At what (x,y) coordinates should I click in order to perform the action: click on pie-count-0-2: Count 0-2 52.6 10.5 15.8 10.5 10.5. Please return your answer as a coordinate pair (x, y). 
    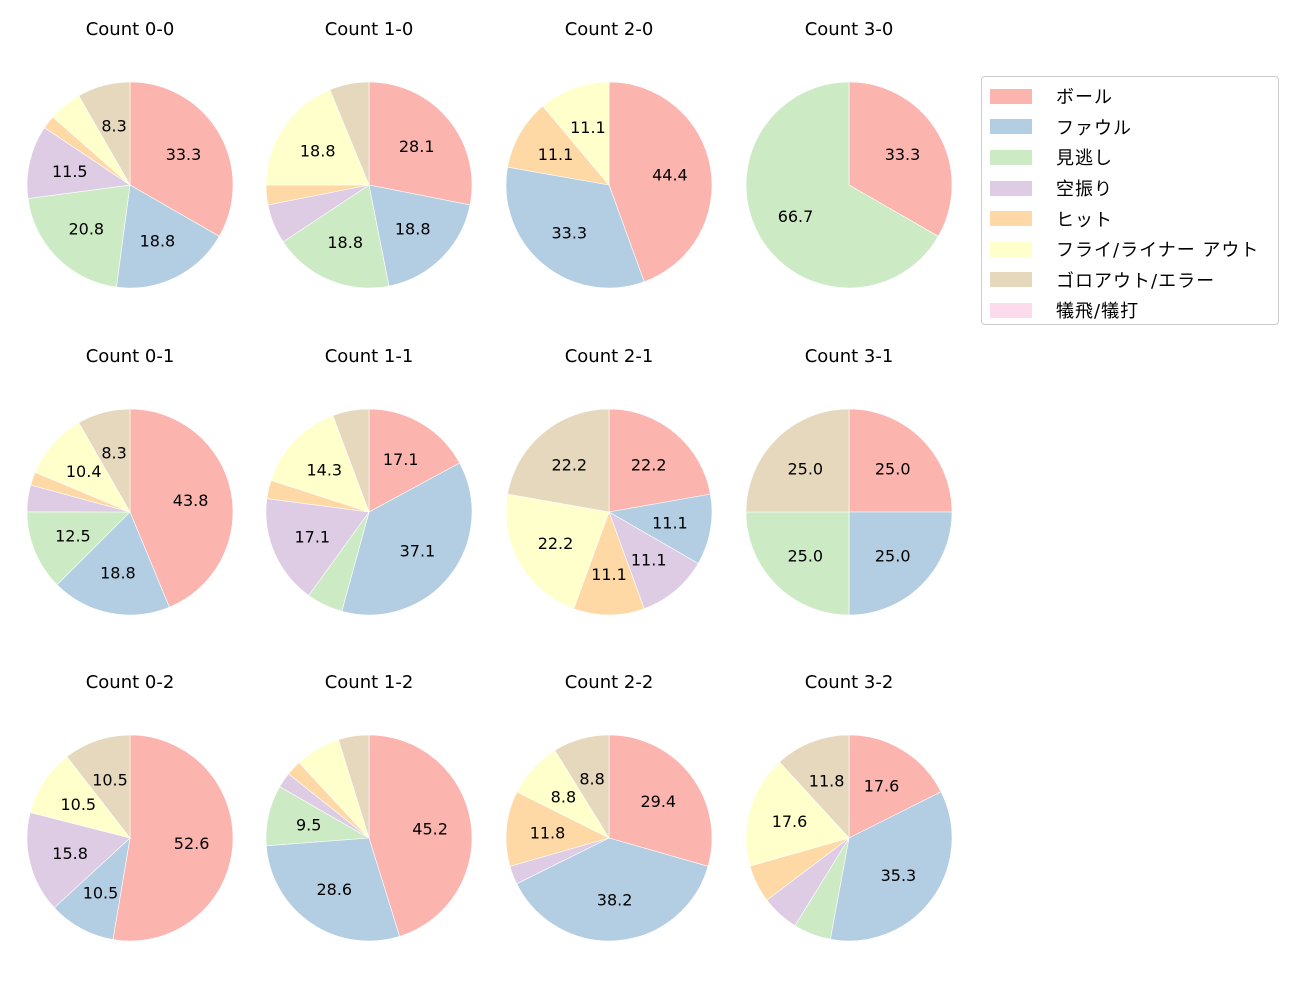
    Looking at the image, I should click on (130, 807).